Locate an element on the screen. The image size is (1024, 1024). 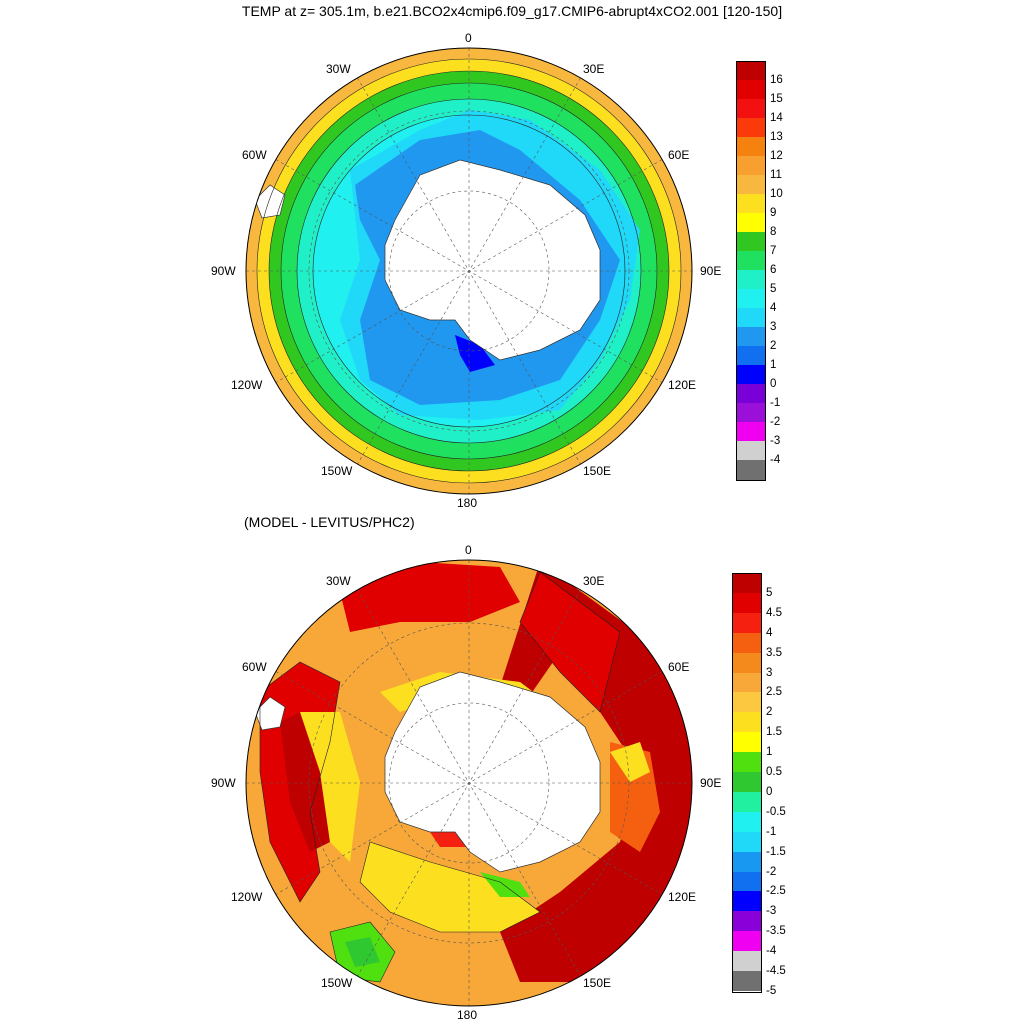
bottom-label-120e: 120E is located at coordinates (682, 897).